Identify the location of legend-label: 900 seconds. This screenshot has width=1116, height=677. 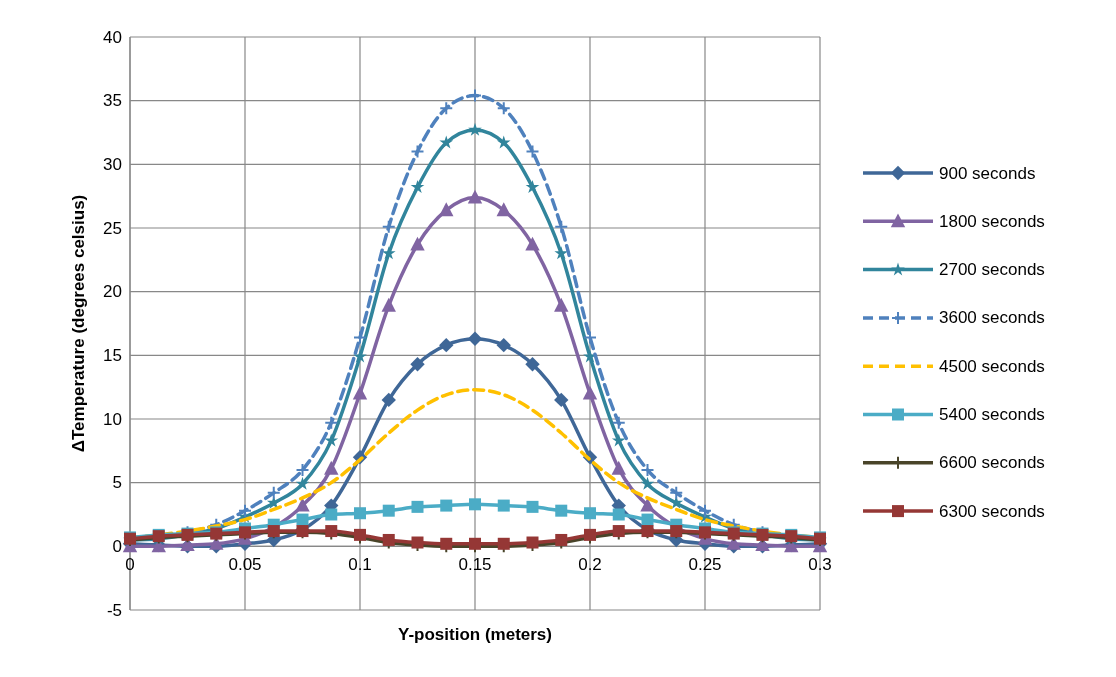
(987, 173).